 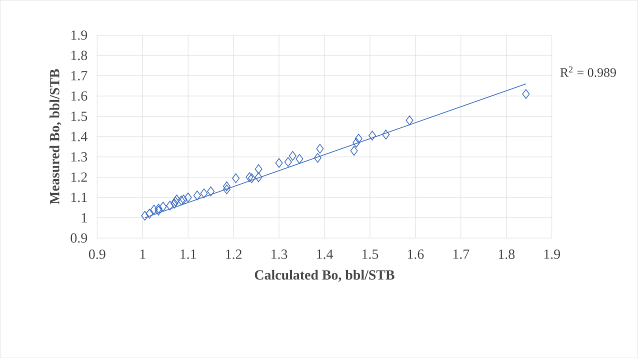 I want to click on y-tick-label: 1.7, so click(x=79, y=75).